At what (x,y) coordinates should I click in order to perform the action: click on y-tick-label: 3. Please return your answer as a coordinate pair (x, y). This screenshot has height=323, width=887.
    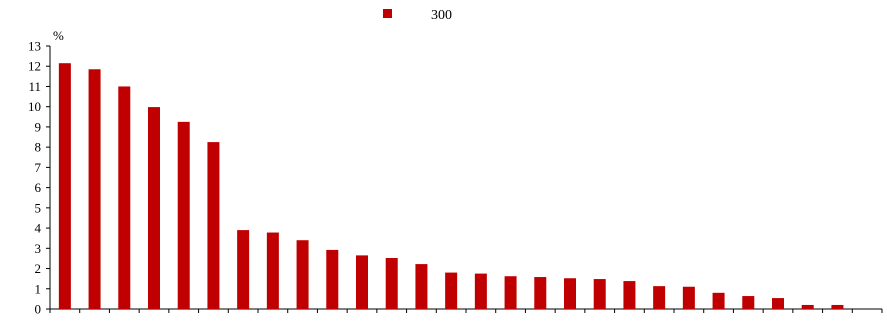
    Looking at the image, I should click on (38, 248).